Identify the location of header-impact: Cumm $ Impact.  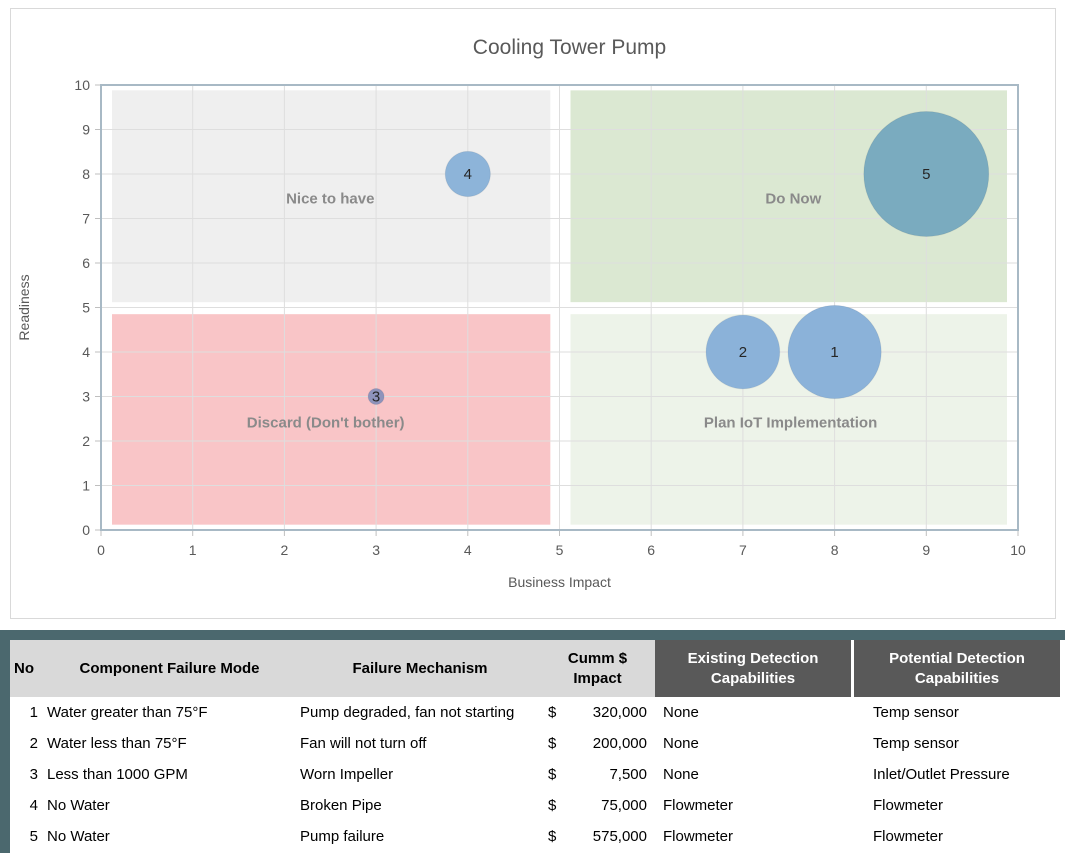
(597, 668).